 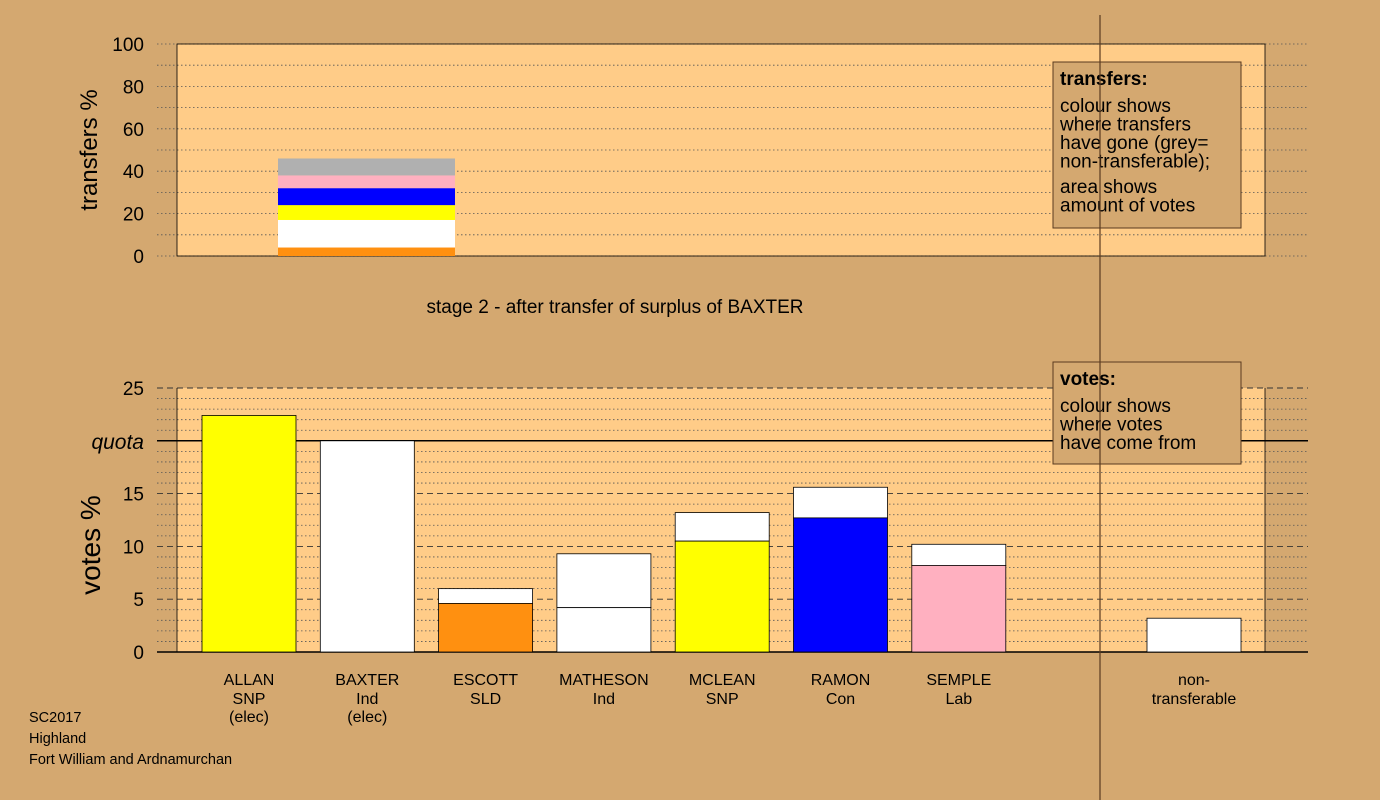 I want to click on transfer-segment-matheson, so click(x=366, y=233).